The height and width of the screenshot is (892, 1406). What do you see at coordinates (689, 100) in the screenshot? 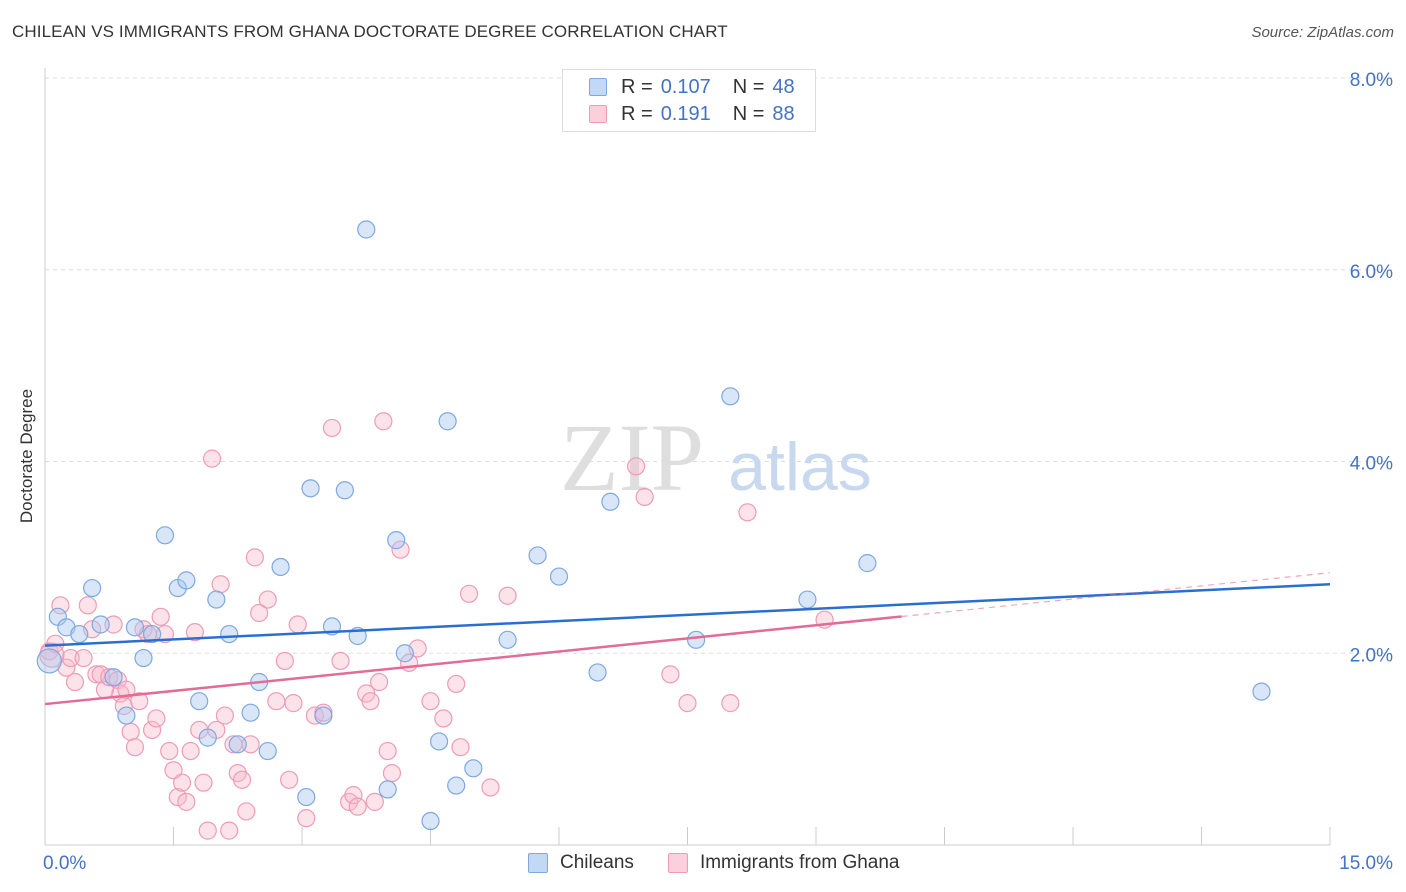
I see `stats-legend: R = 0.107 N = 48 R = 0.191 N = 88` at bounding box center [689, 100].